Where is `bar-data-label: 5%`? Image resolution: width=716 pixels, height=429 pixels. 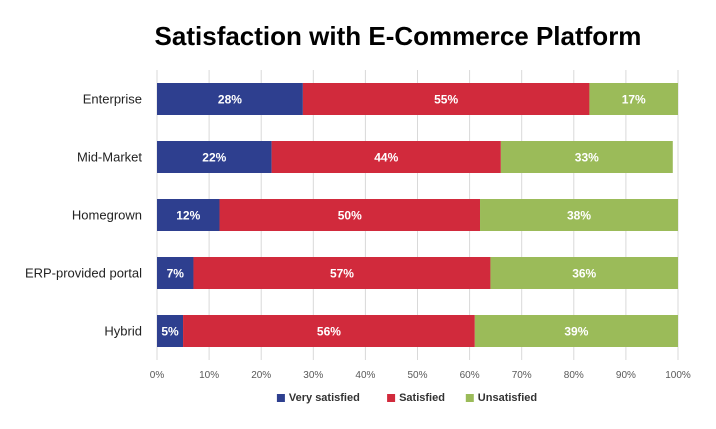
bar-data-label: 5% is located at coordinates (170, 332).